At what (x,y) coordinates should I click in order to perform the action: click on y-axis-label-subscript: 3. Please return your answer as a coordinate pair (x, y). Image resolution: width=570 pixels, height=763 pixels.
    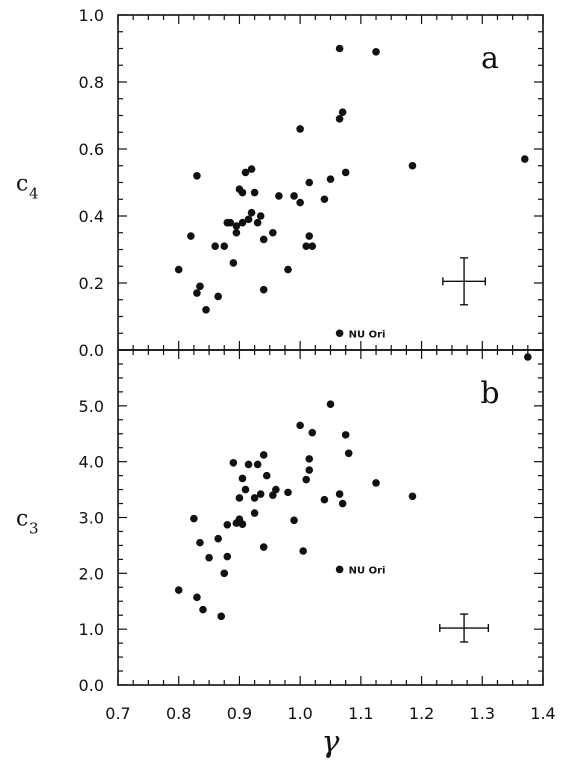
    Looking at the image, I should click on (34, 529).